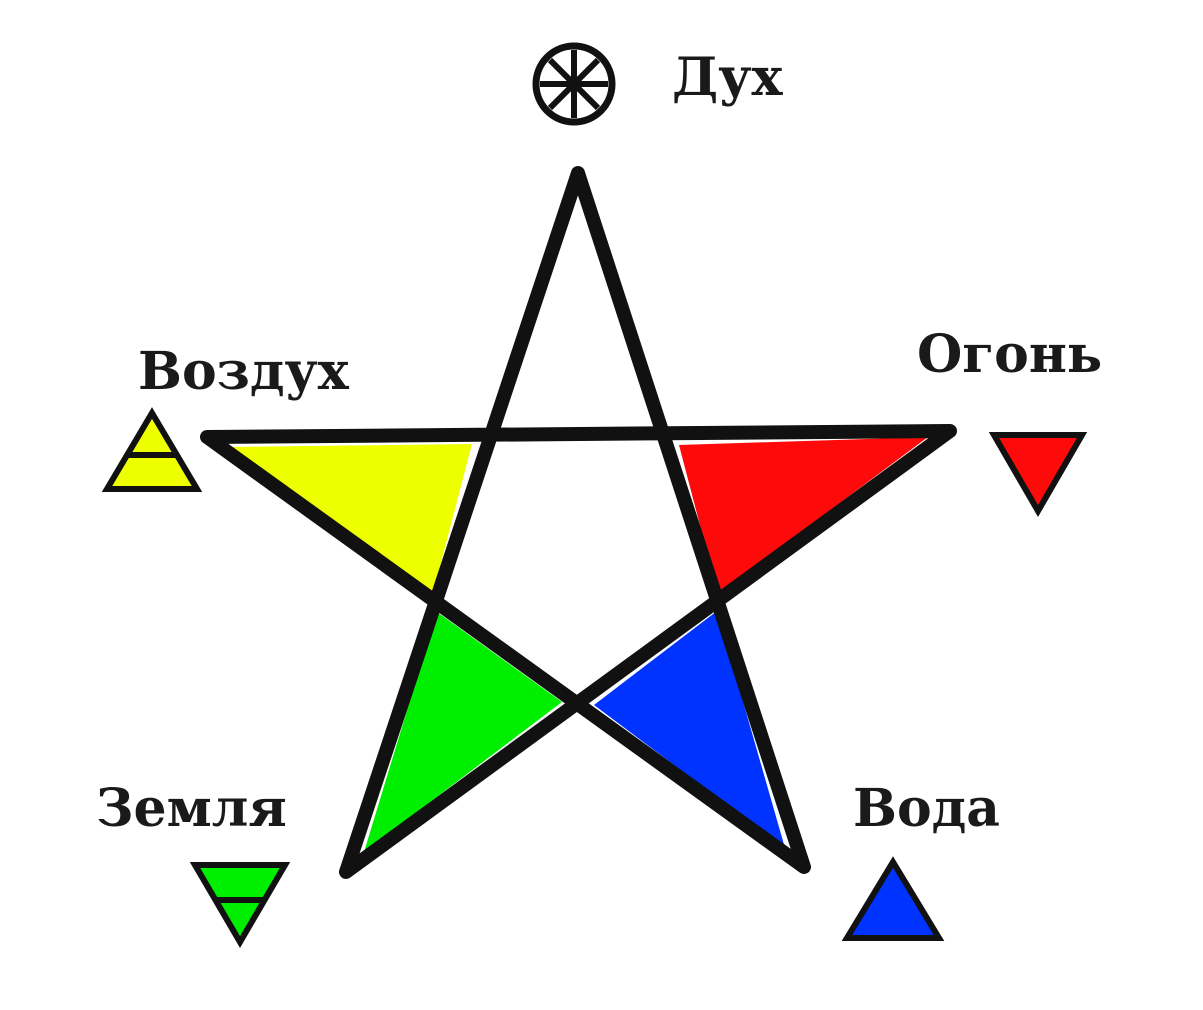  Describe the element at coordinates (191, 808) in the screenshot. I see `earth-label: Земля` at that location.